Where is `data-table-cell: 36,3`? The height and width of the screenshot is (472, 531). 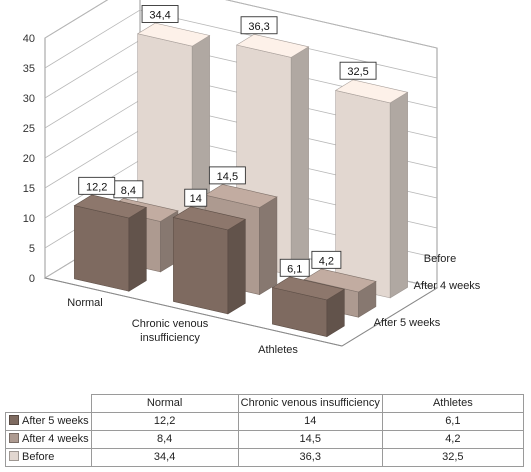
data-table-cell: 36,3 is located at coordinates (310, 457).